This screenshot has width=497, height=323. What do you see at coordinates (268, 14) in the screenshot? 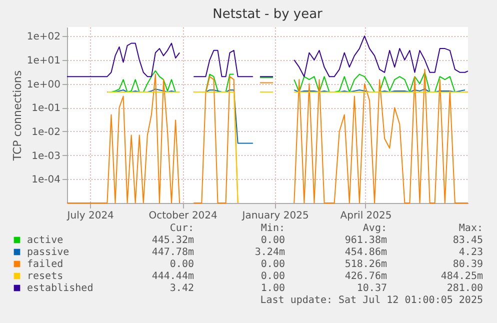
I see `chart-title: Netstat - by year` at bounding box center [268, 14].